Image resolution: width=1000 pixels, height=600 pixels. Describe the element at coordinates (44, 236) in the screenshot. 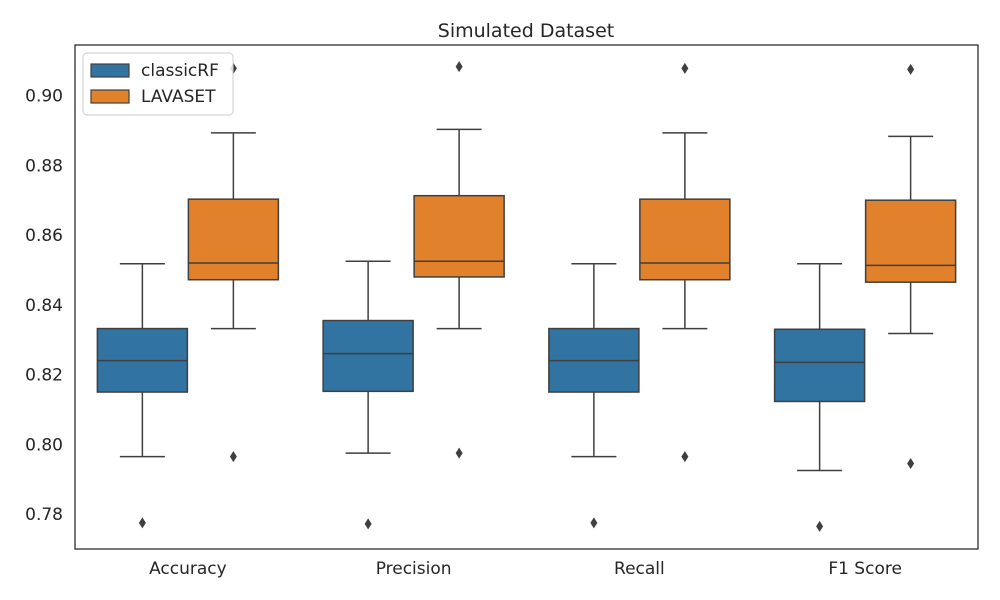

I see `y-tick-label: 0.86` at that location.